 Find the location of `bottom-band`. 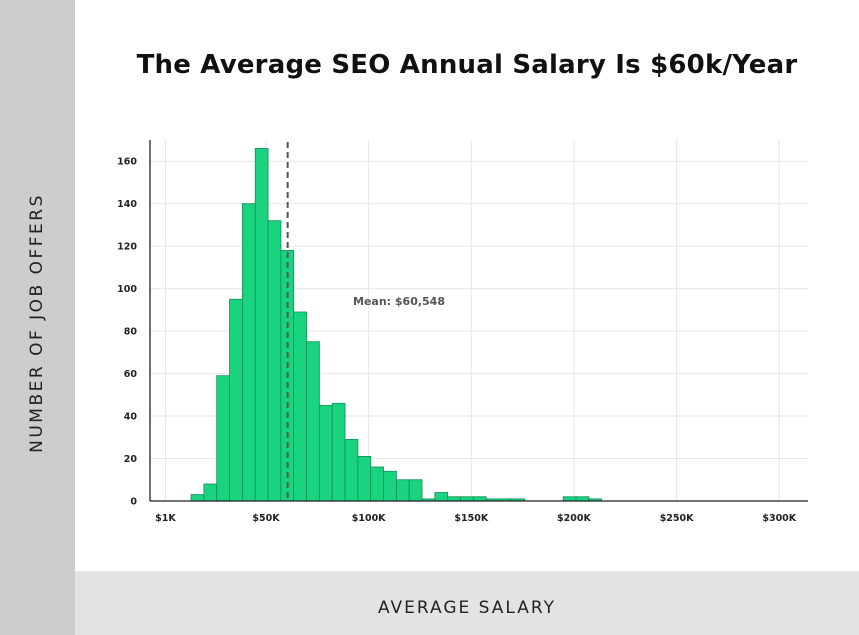

bottom-band is located at coordinates (467, 603).